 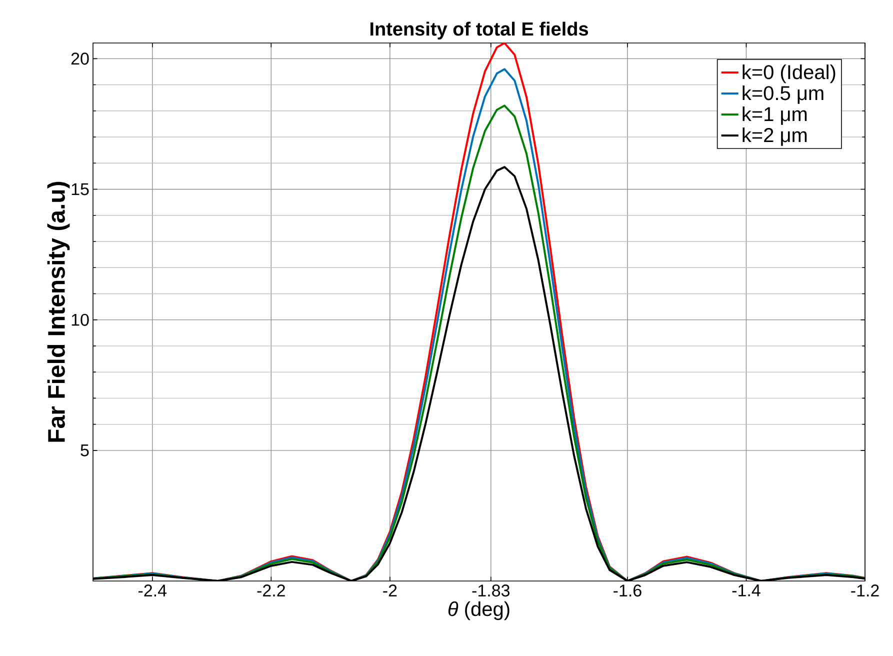 I want to click on legend-label: k=1 μm, so click(x=774, y=115).